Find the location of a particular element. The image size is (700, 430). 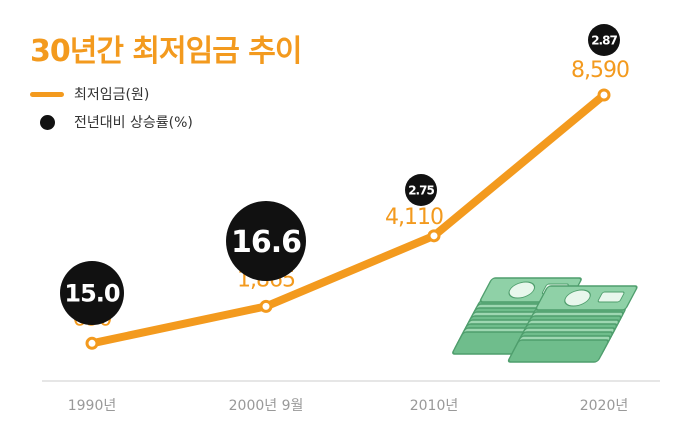

legend-line-swatch is located at coordinates (47, 94).